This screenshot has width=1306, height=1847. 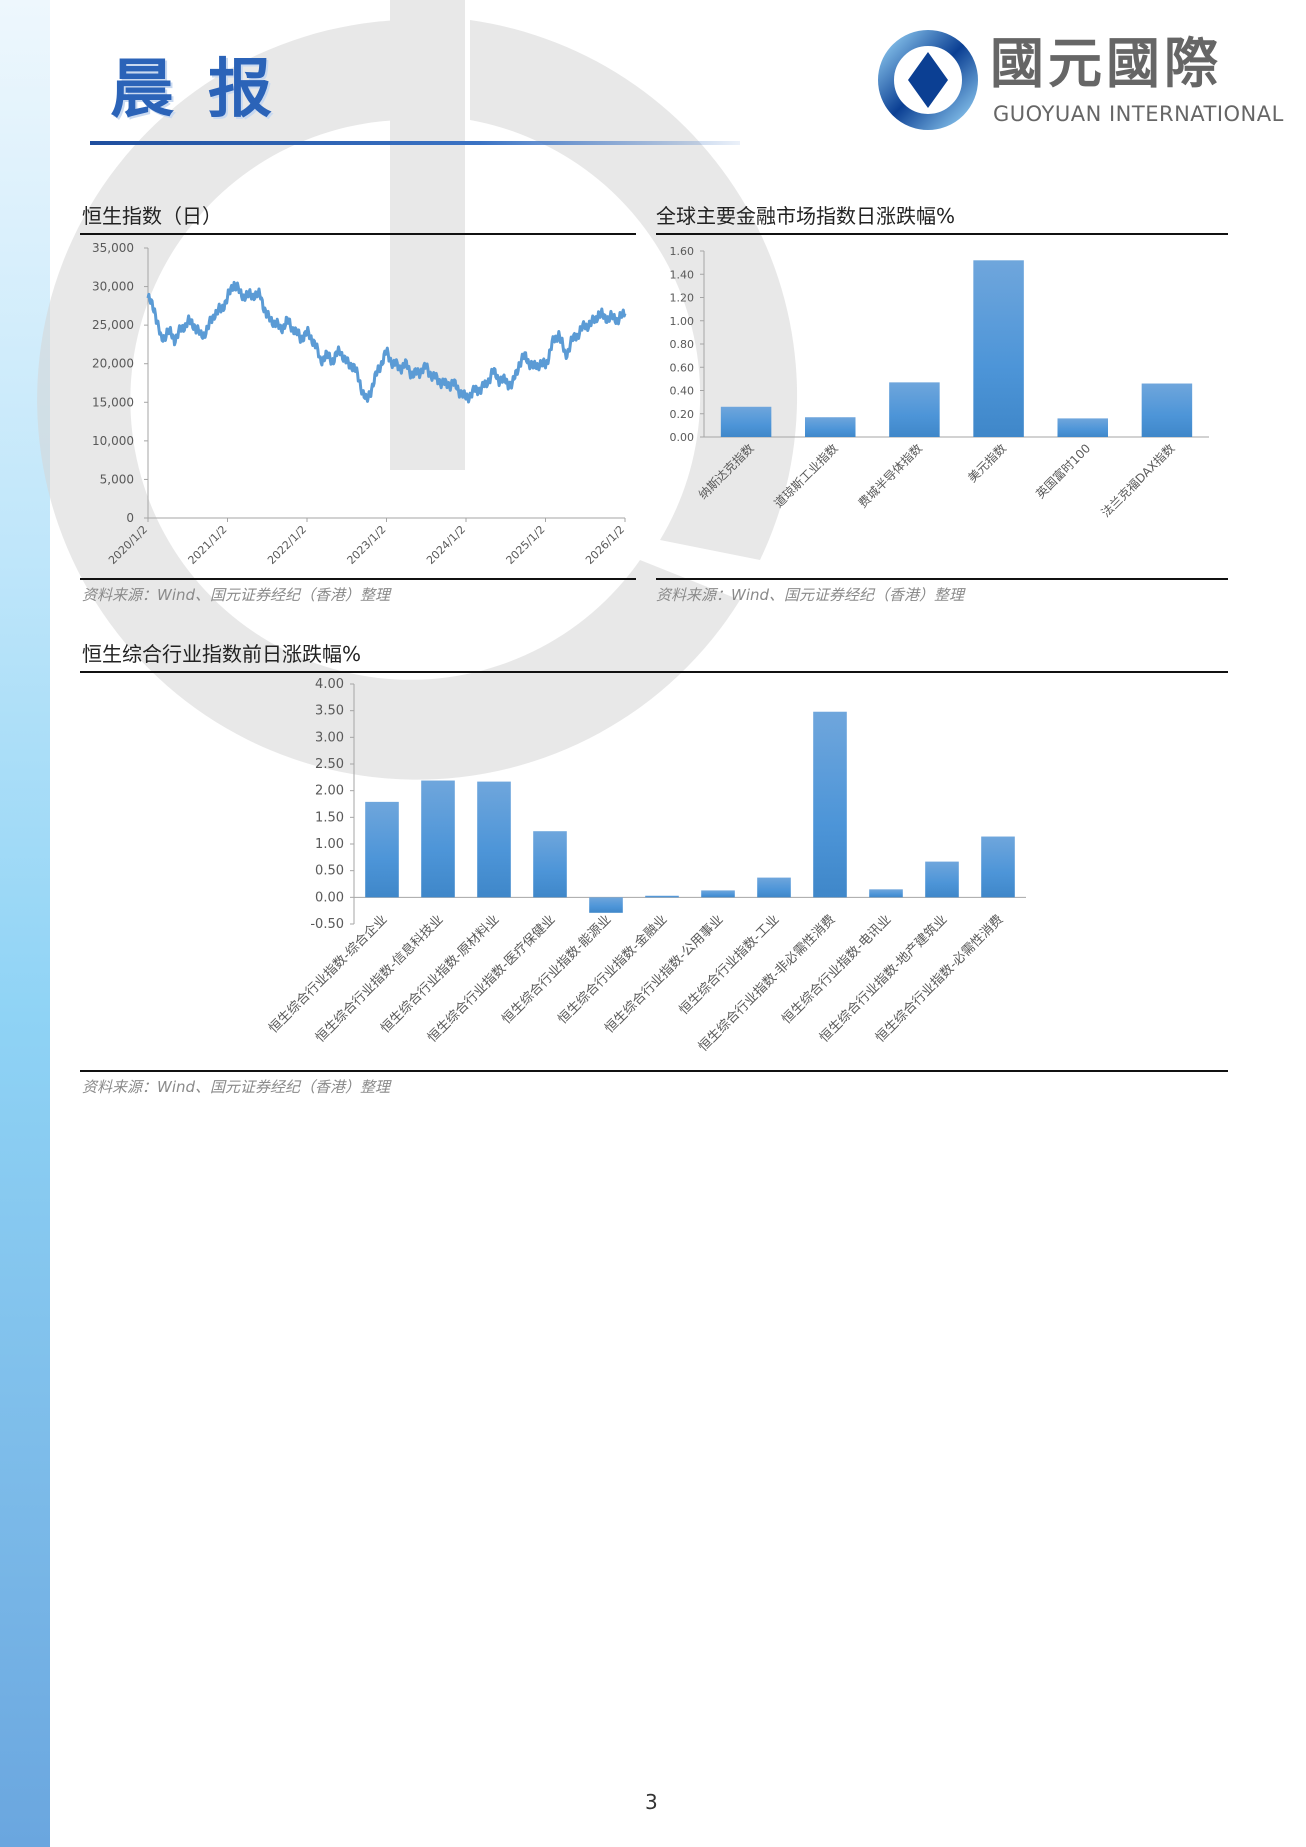 What do you see at coordinates (682, 321) in the screenshot?
I see `global-y-tick-label: 1.00` at bounding box center [682, 321].